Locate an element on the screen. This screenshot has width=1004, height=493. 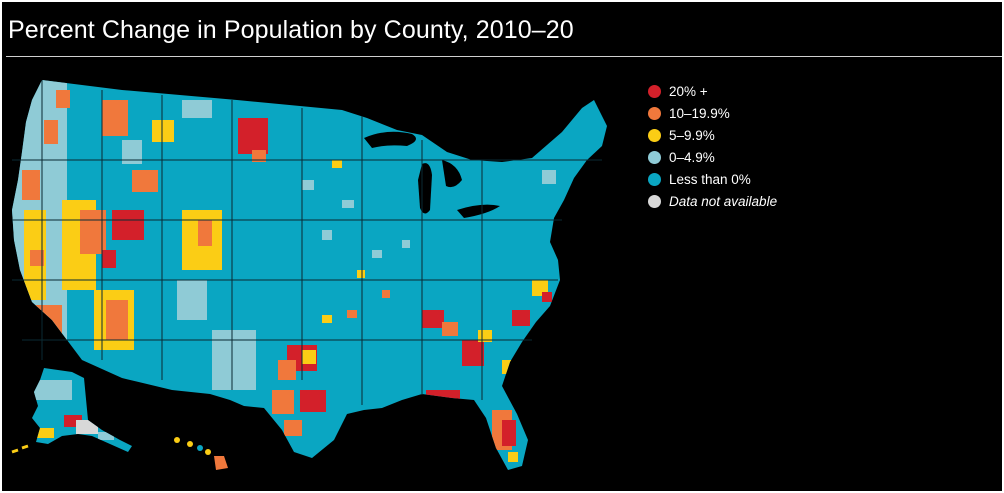
legend-item: 10–19.9% is located at coordinates (712, 113).